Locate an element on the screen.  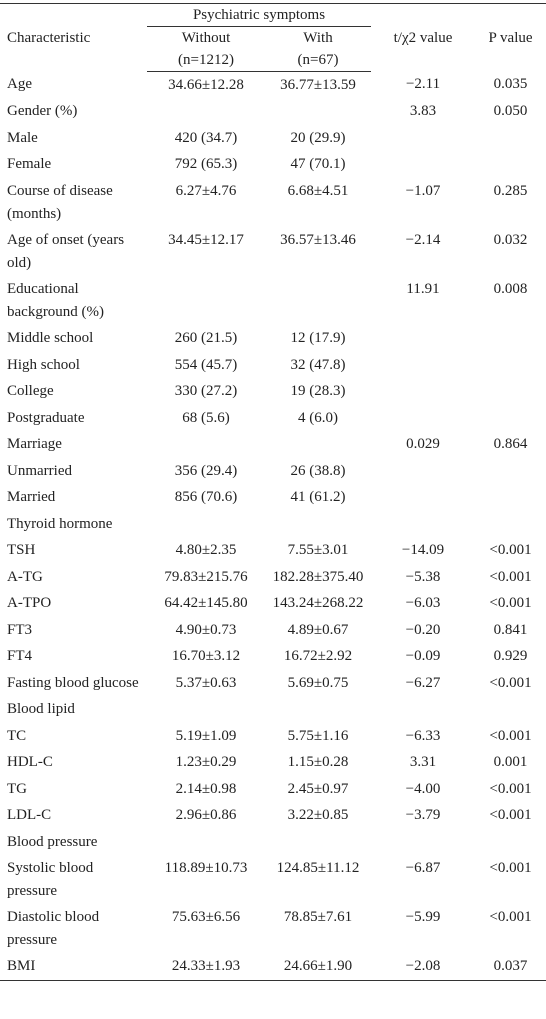
table-cell: 3.22±0.85 is located at coordinates (318, 815).